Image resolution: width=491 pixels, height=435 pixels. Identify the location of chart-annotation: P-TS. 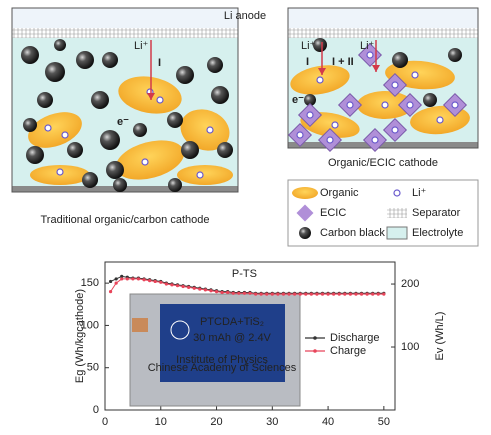
(244, 274).